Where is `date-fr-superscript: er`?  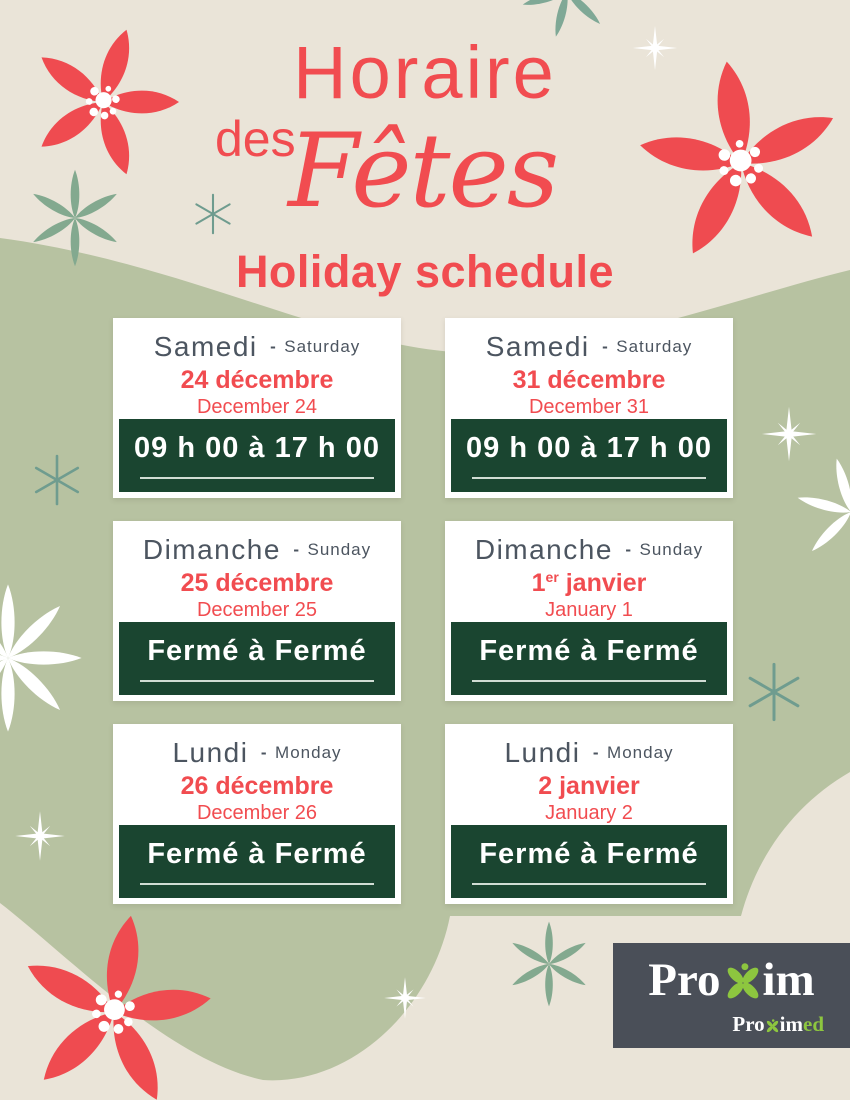 date-fr-superscript: er is located at coordinates (552, 577).